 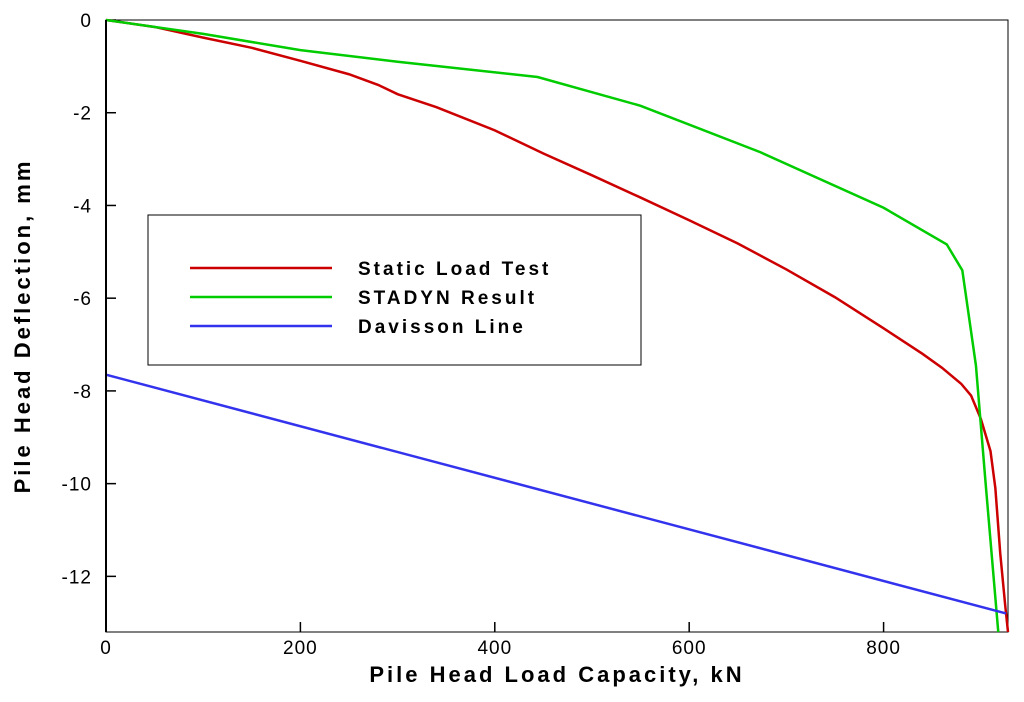 What do you see at coordinates (494, 648) in the screenshot?
I see `x-tick-label: 400` at bounding box center [494, 648].